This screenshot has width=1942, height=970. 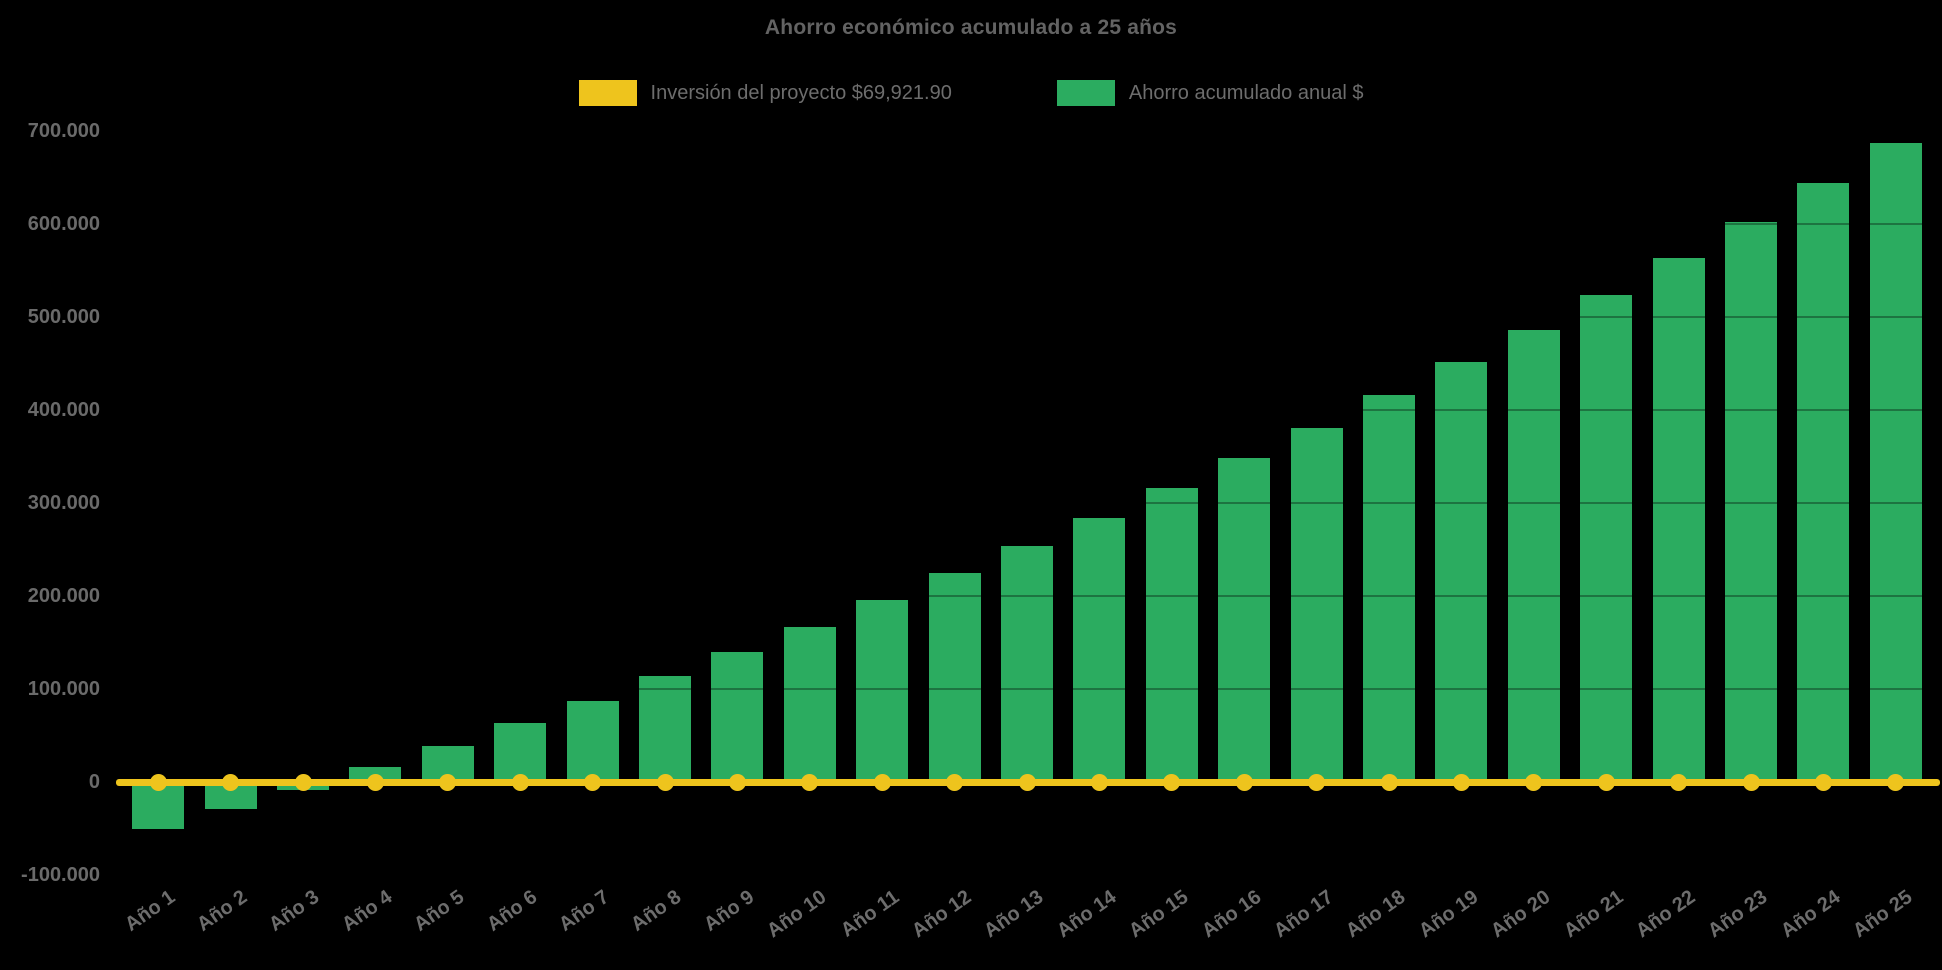 What do you see at coordinates (60, 875) in the screenshot?
I see `y-tick-label: -100.000` at bounding box center [60, 875].